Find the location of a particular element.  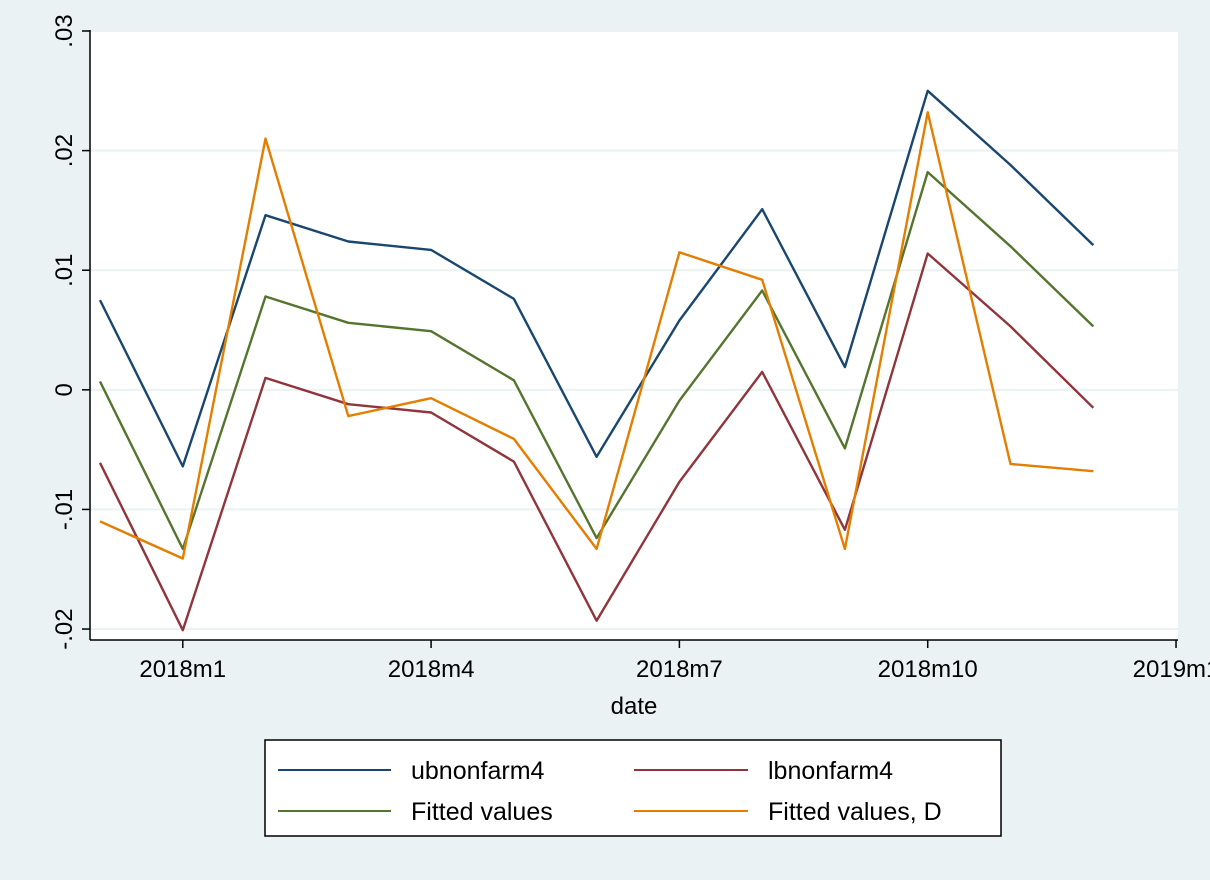

y-tick-label: 0 is located at coordinates (64, 389).